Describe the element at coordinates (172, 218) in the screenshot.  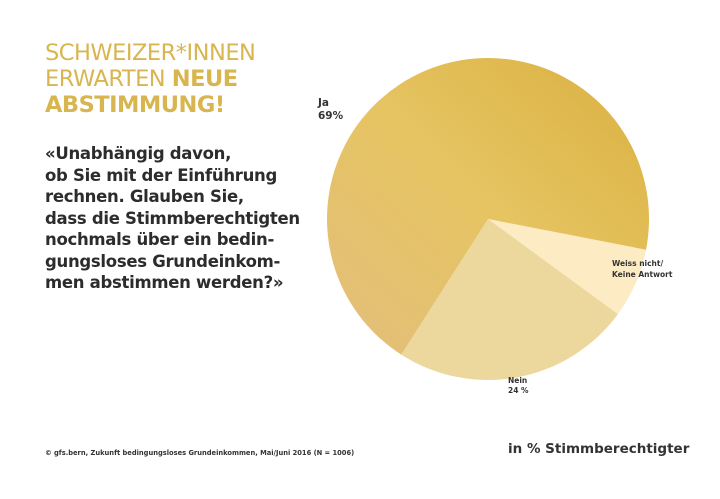
I see `question-line: dass die Stimmberechtigten` at that location.